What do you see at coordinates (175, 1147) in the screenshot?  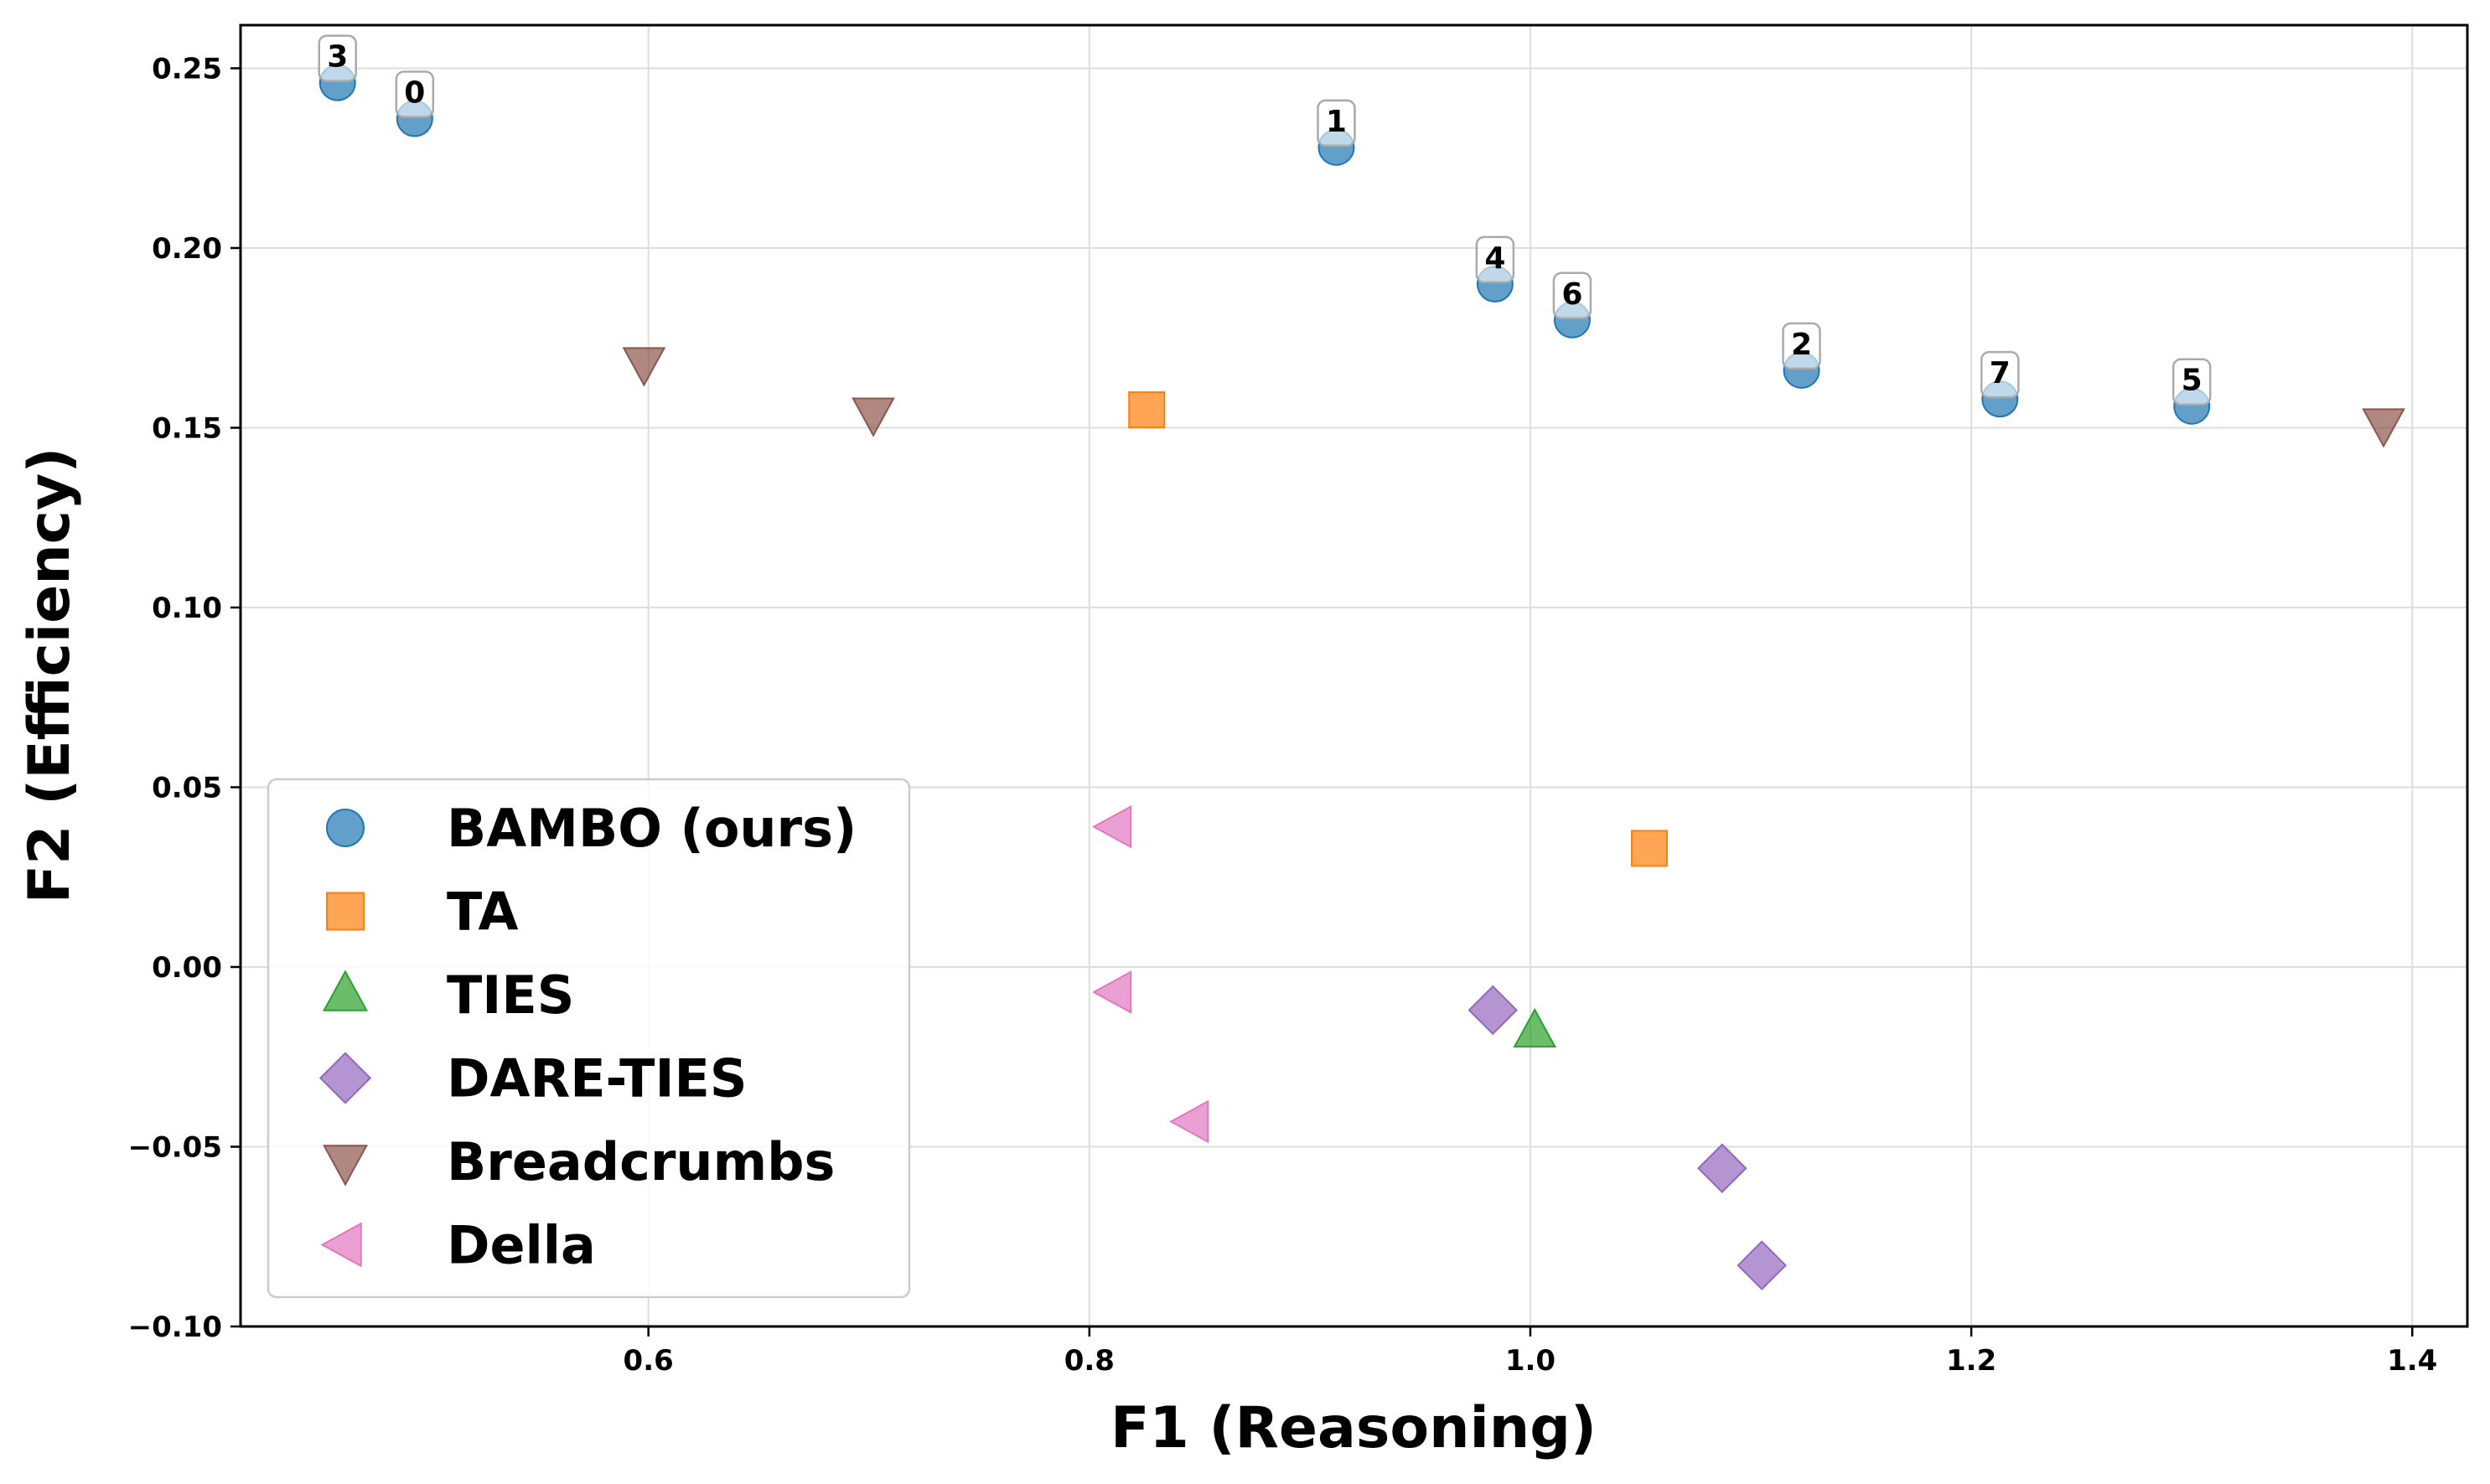 I see `y-tick-label: −0.05` at bounding box center [175, 1147].